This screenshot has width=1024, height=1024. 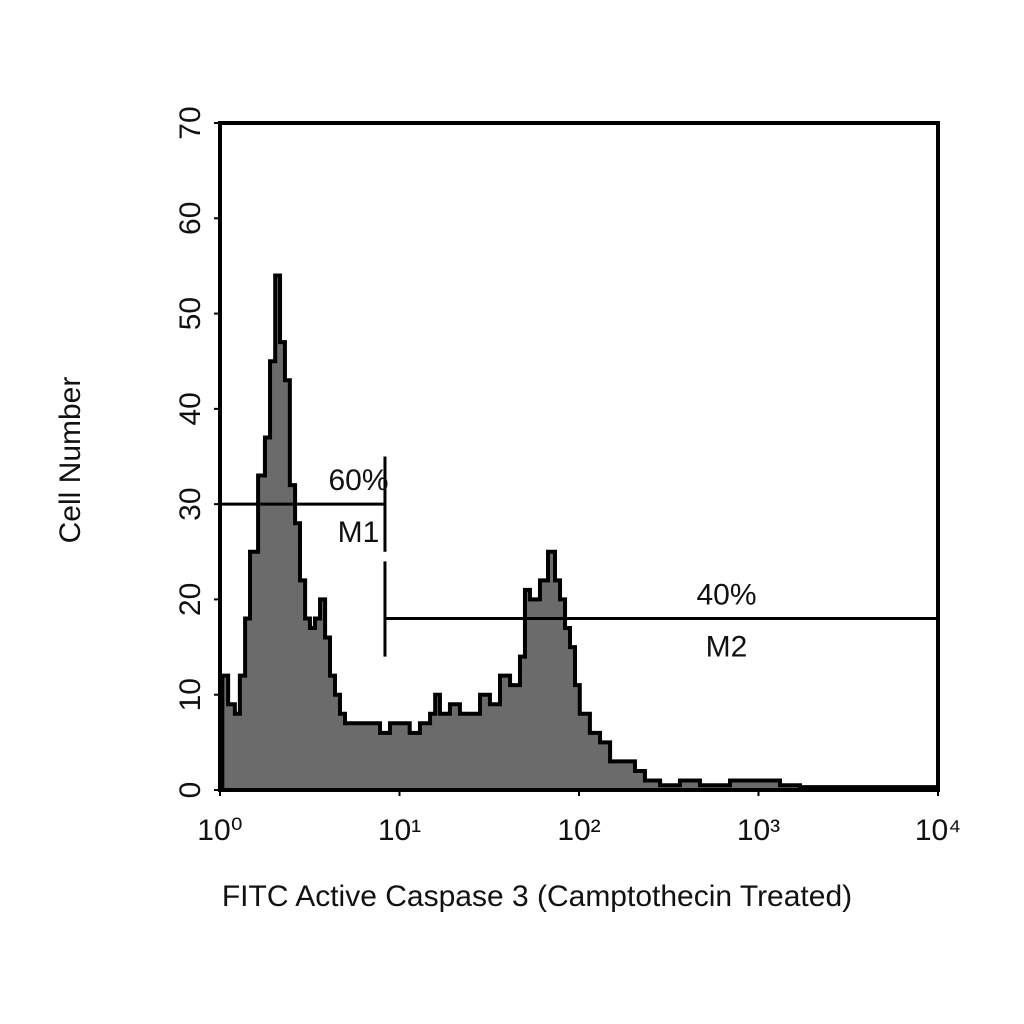 What do you see at coordinates (190, 313) in the screenshot?
I see `y-tick-label: 50` at bounding box center [190, 313].